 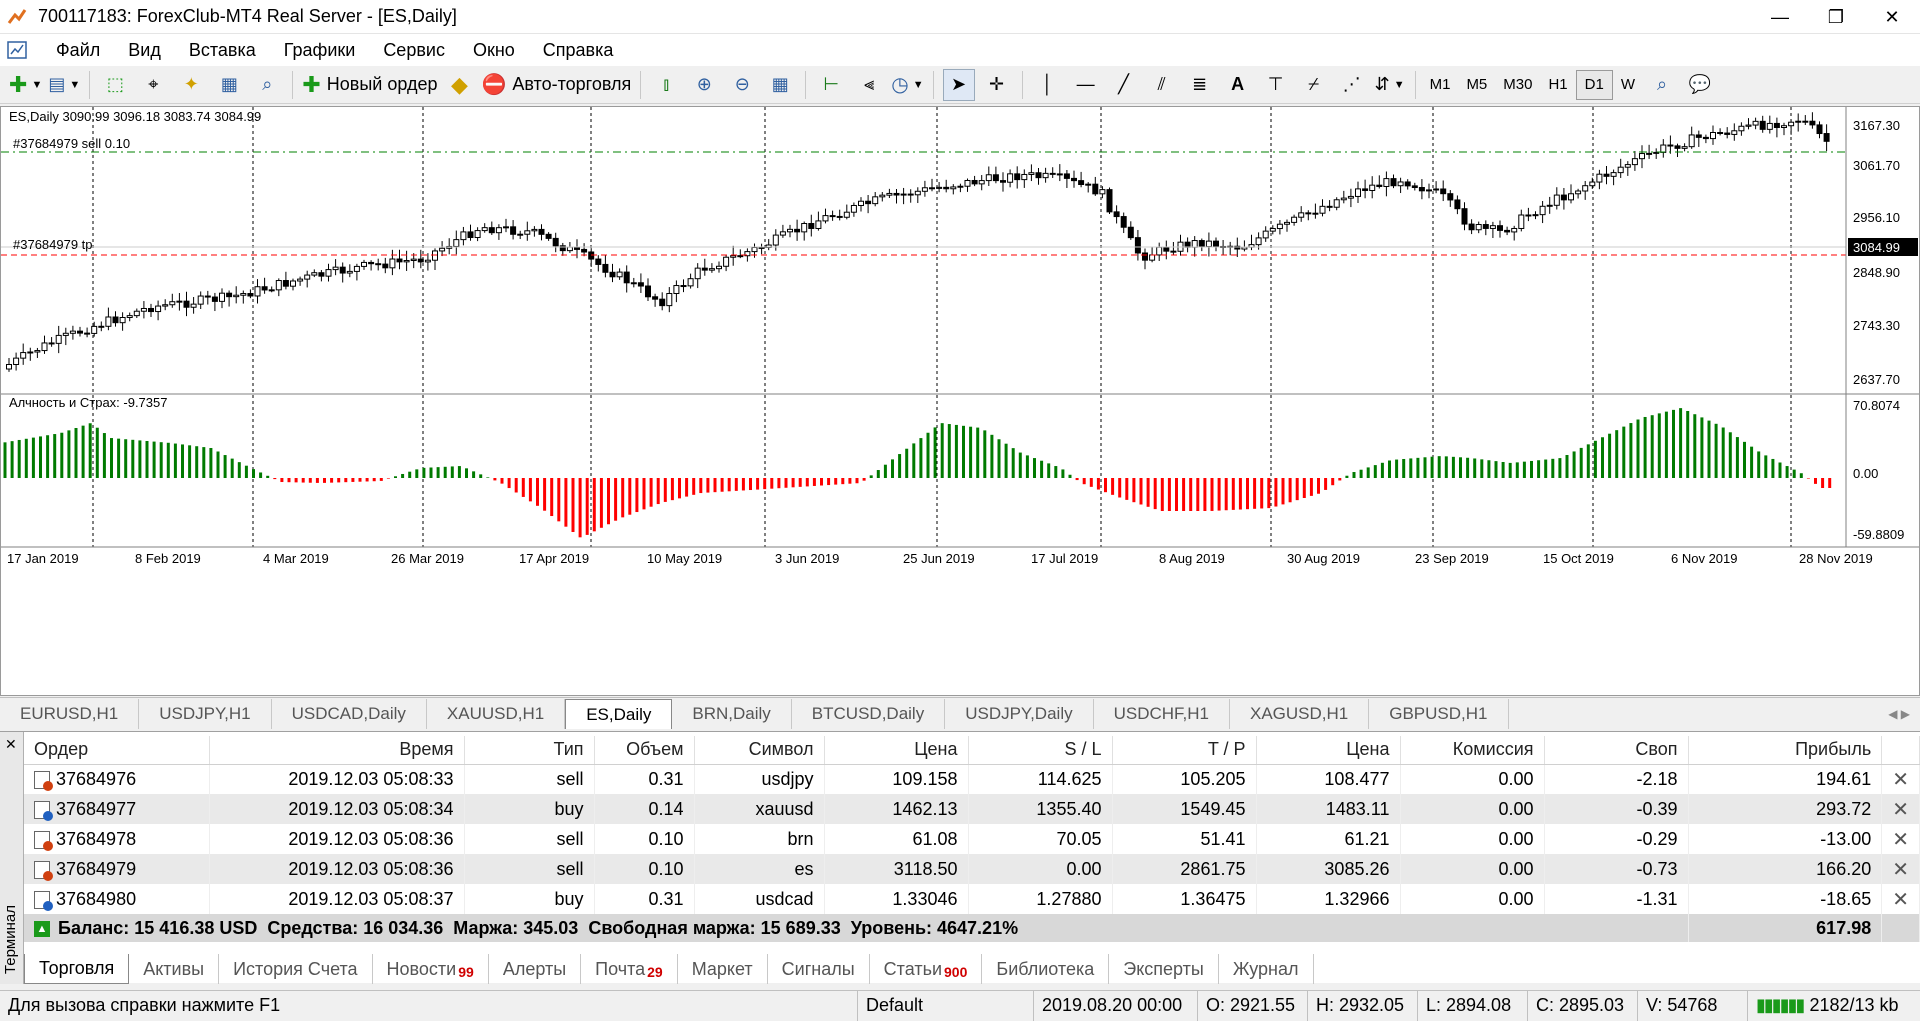 I want to click on menu-help: Справка, so click(x=578, y=49).